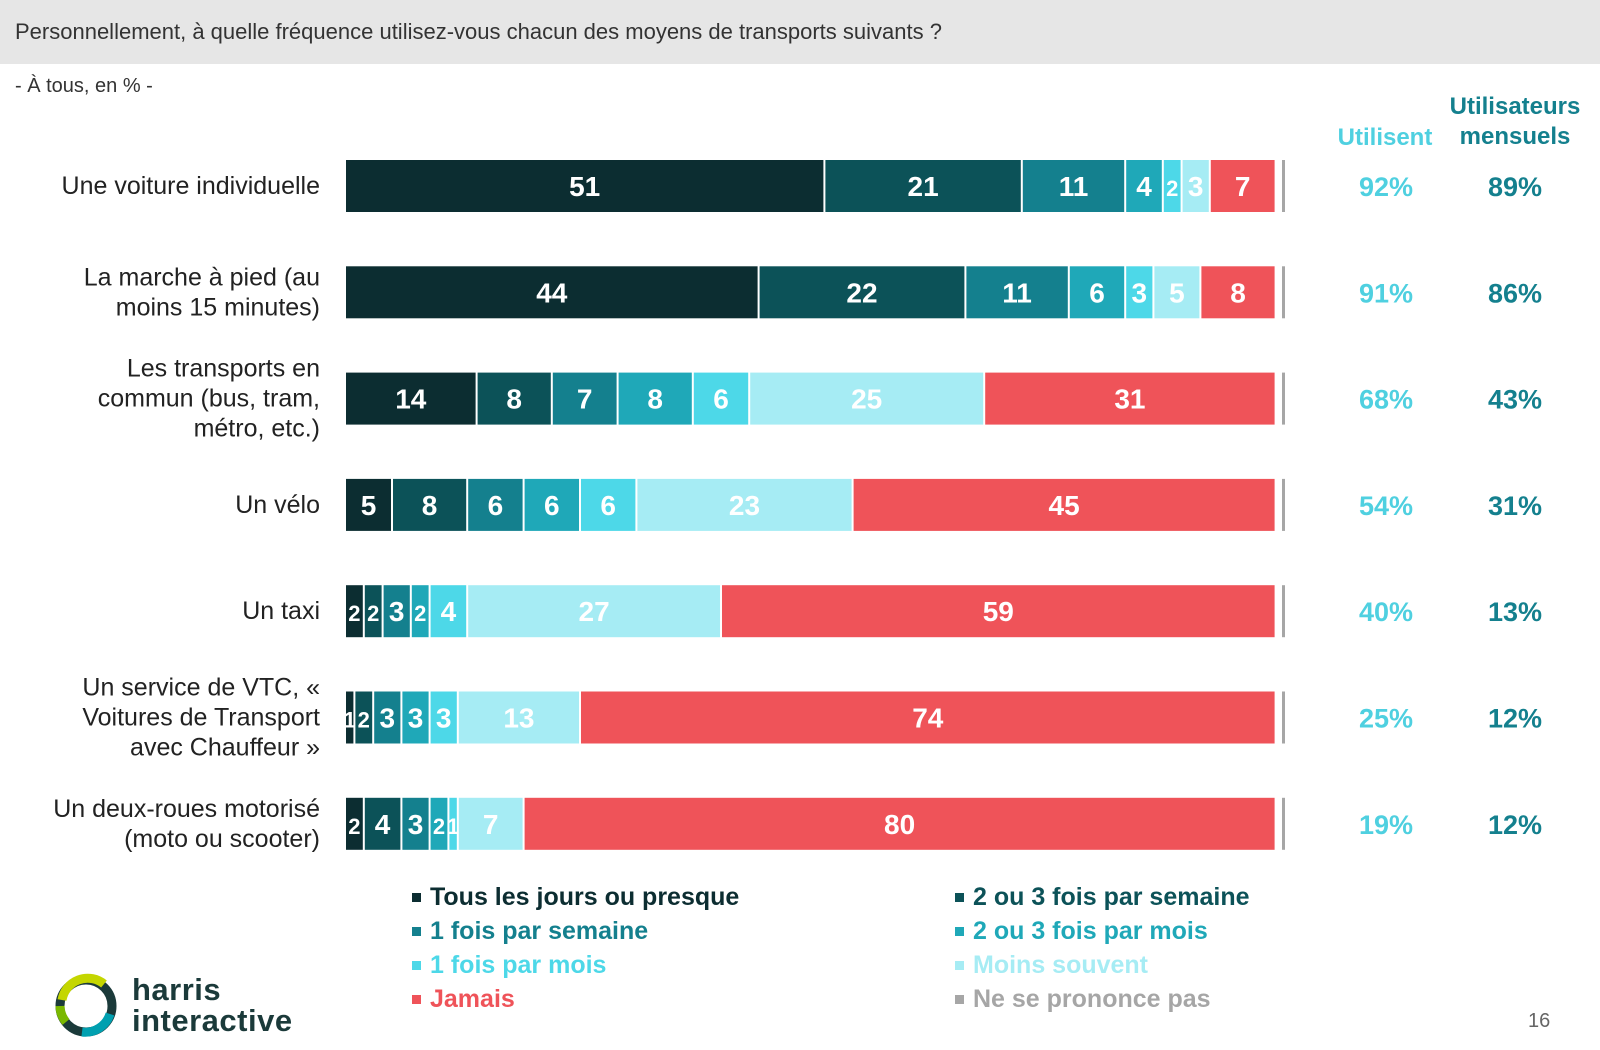 The width and height of the screenshot is (1600, 1050). I want to click on data-label: 4, so click(383, 824).